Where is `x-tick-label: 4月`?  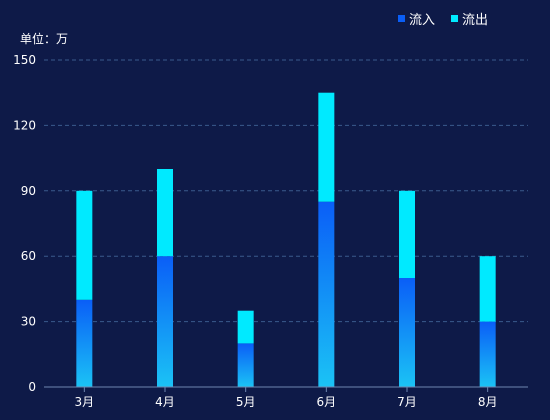 x-tick-label: 4月 is located at coordinates (165, 402).